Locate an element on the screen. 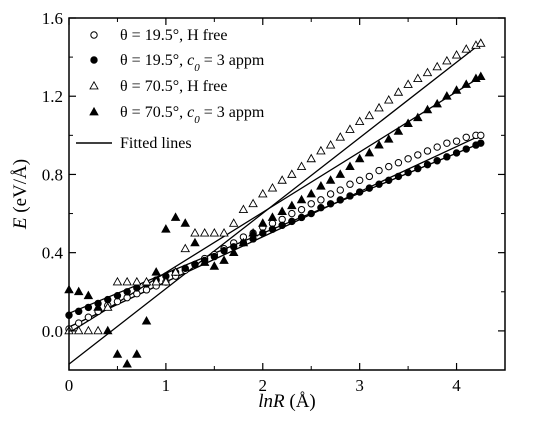  x-tick-label: 0 is located at coordinates (69, 385).